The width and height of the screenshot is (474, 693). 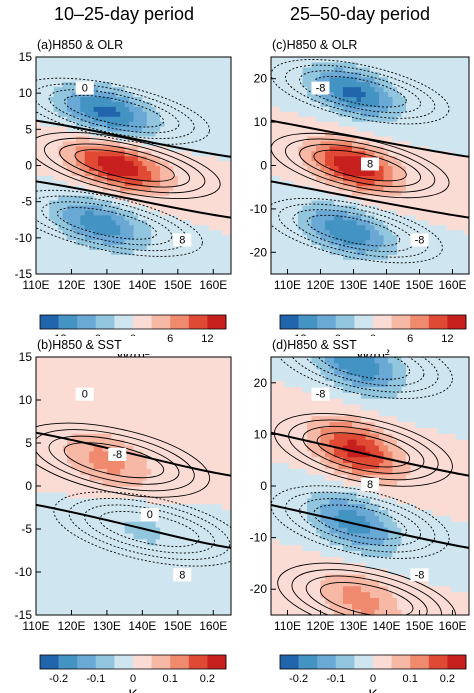 I want to click on panel-label: (d)H850 & SST, so click(x=314, y=345).